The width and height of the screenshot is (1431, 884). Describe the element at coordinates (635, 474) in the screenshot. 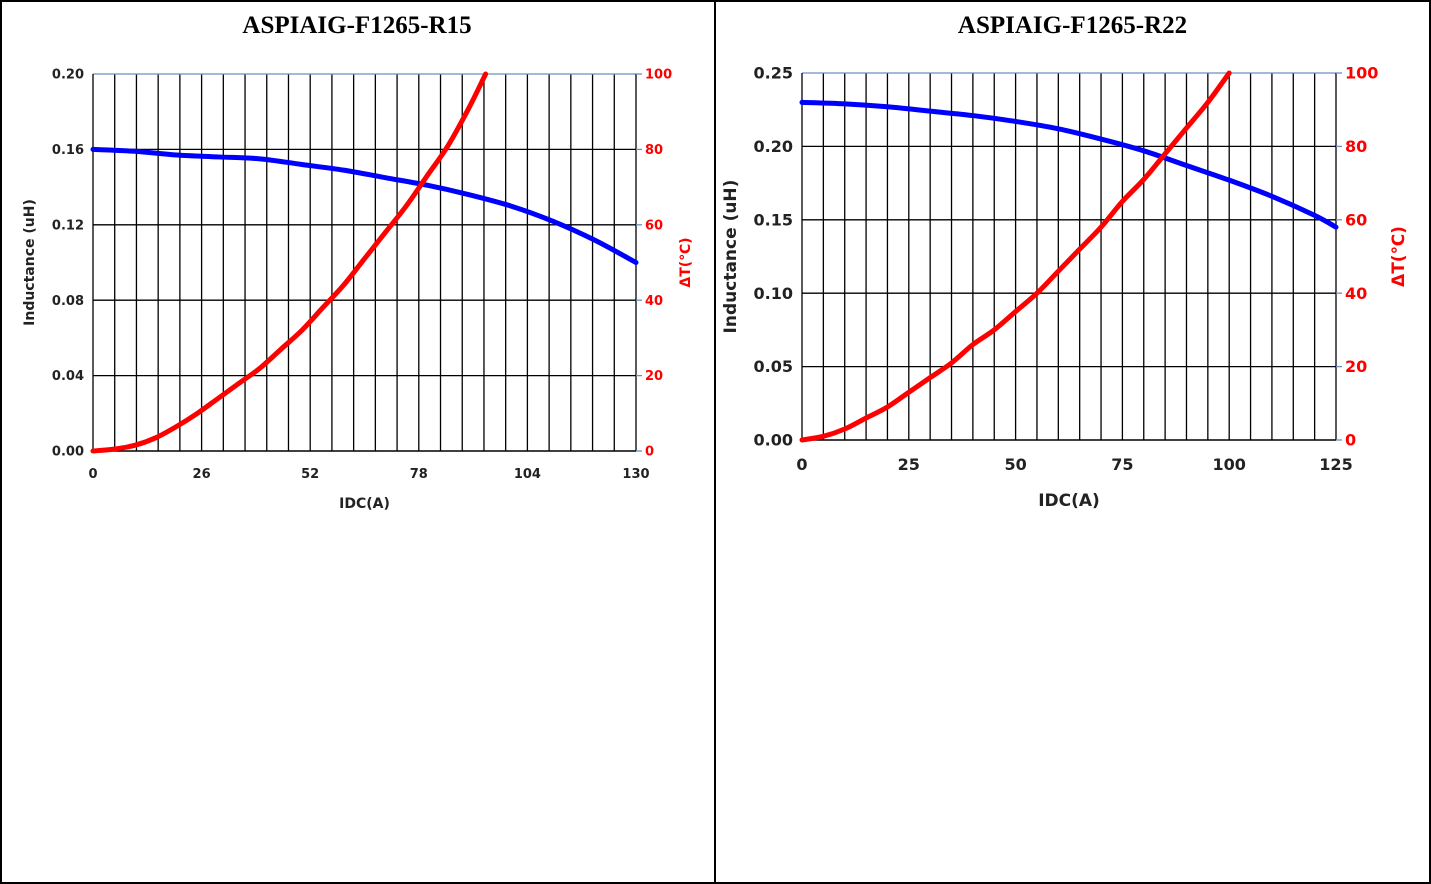

I see `x-tick-label: 130` at that location.